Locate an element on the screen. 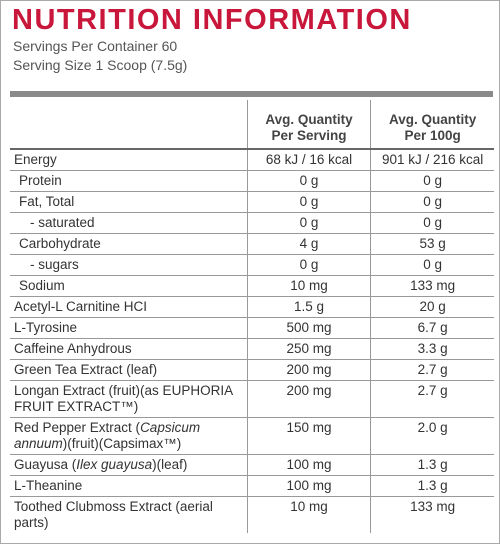 The width and height of the screenshot is (500, 544). row: Carbohydrate 4 g 53 g is located at coordinates (252, 244).